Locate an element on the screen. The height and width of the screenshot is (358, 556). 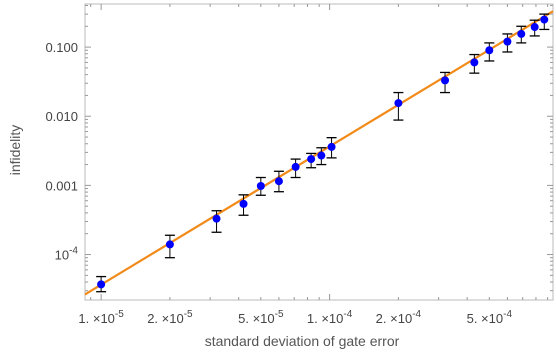
x-tick-label: 1. ×10-4 is located at coordinates (330, 317).